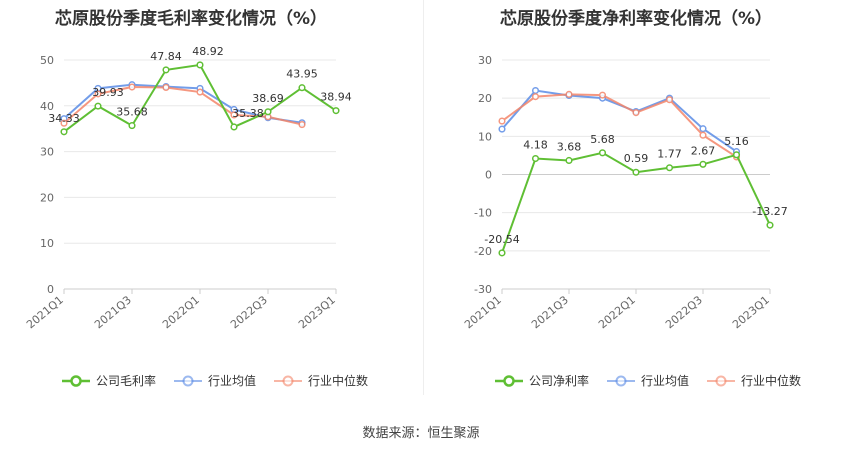  I want to click on y-tick-label: 50, so click(47, 60).